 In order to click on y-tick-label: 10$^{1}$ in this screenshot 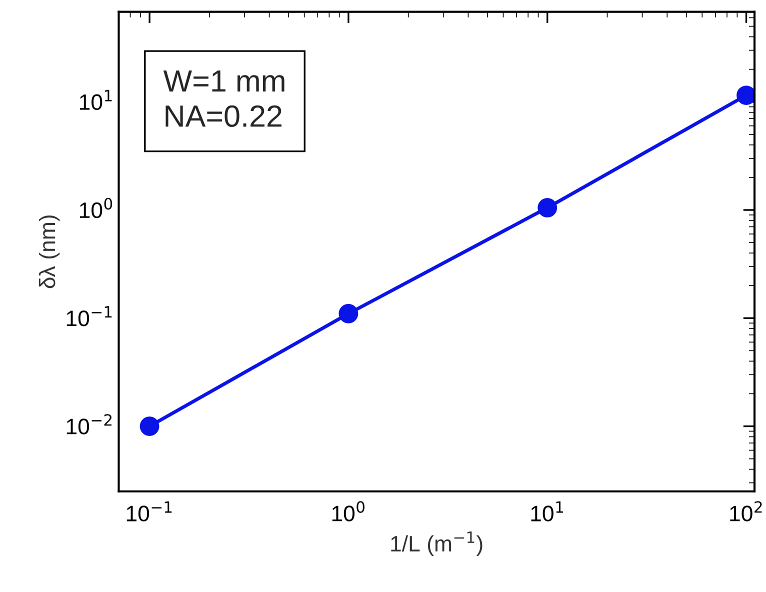, I will do `click(96, 100)`.